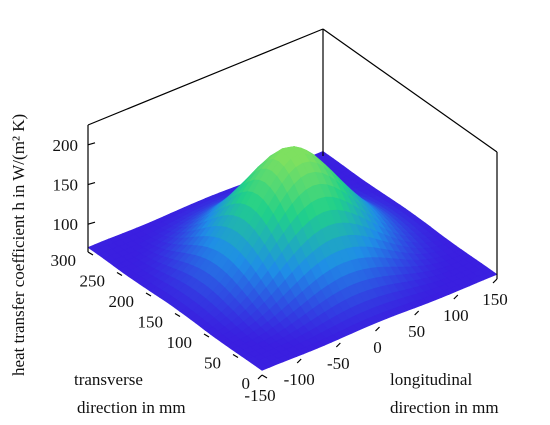 The height and width of the screenshot is (425, 550). What do you see at coordinates (263, 367) in the screenshot?
I see `surface-cell` at bounding box center [263, 367].